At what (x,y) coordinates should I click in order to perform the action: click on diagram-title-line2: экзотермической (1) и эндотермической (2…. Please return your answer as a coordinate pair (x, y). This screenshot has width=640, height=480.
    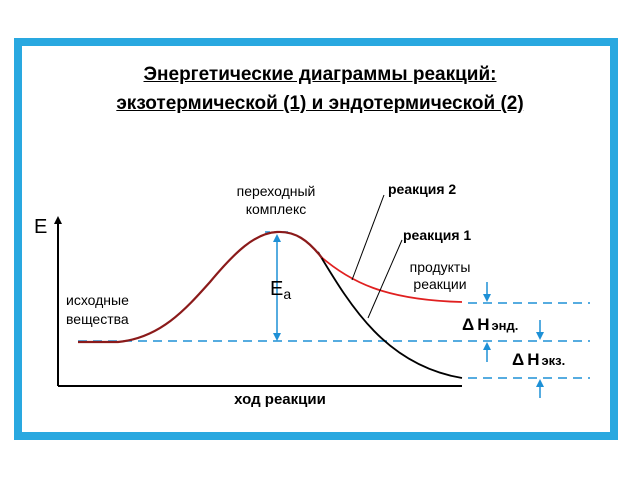
    Looking at the image, I should click on (320, 103).